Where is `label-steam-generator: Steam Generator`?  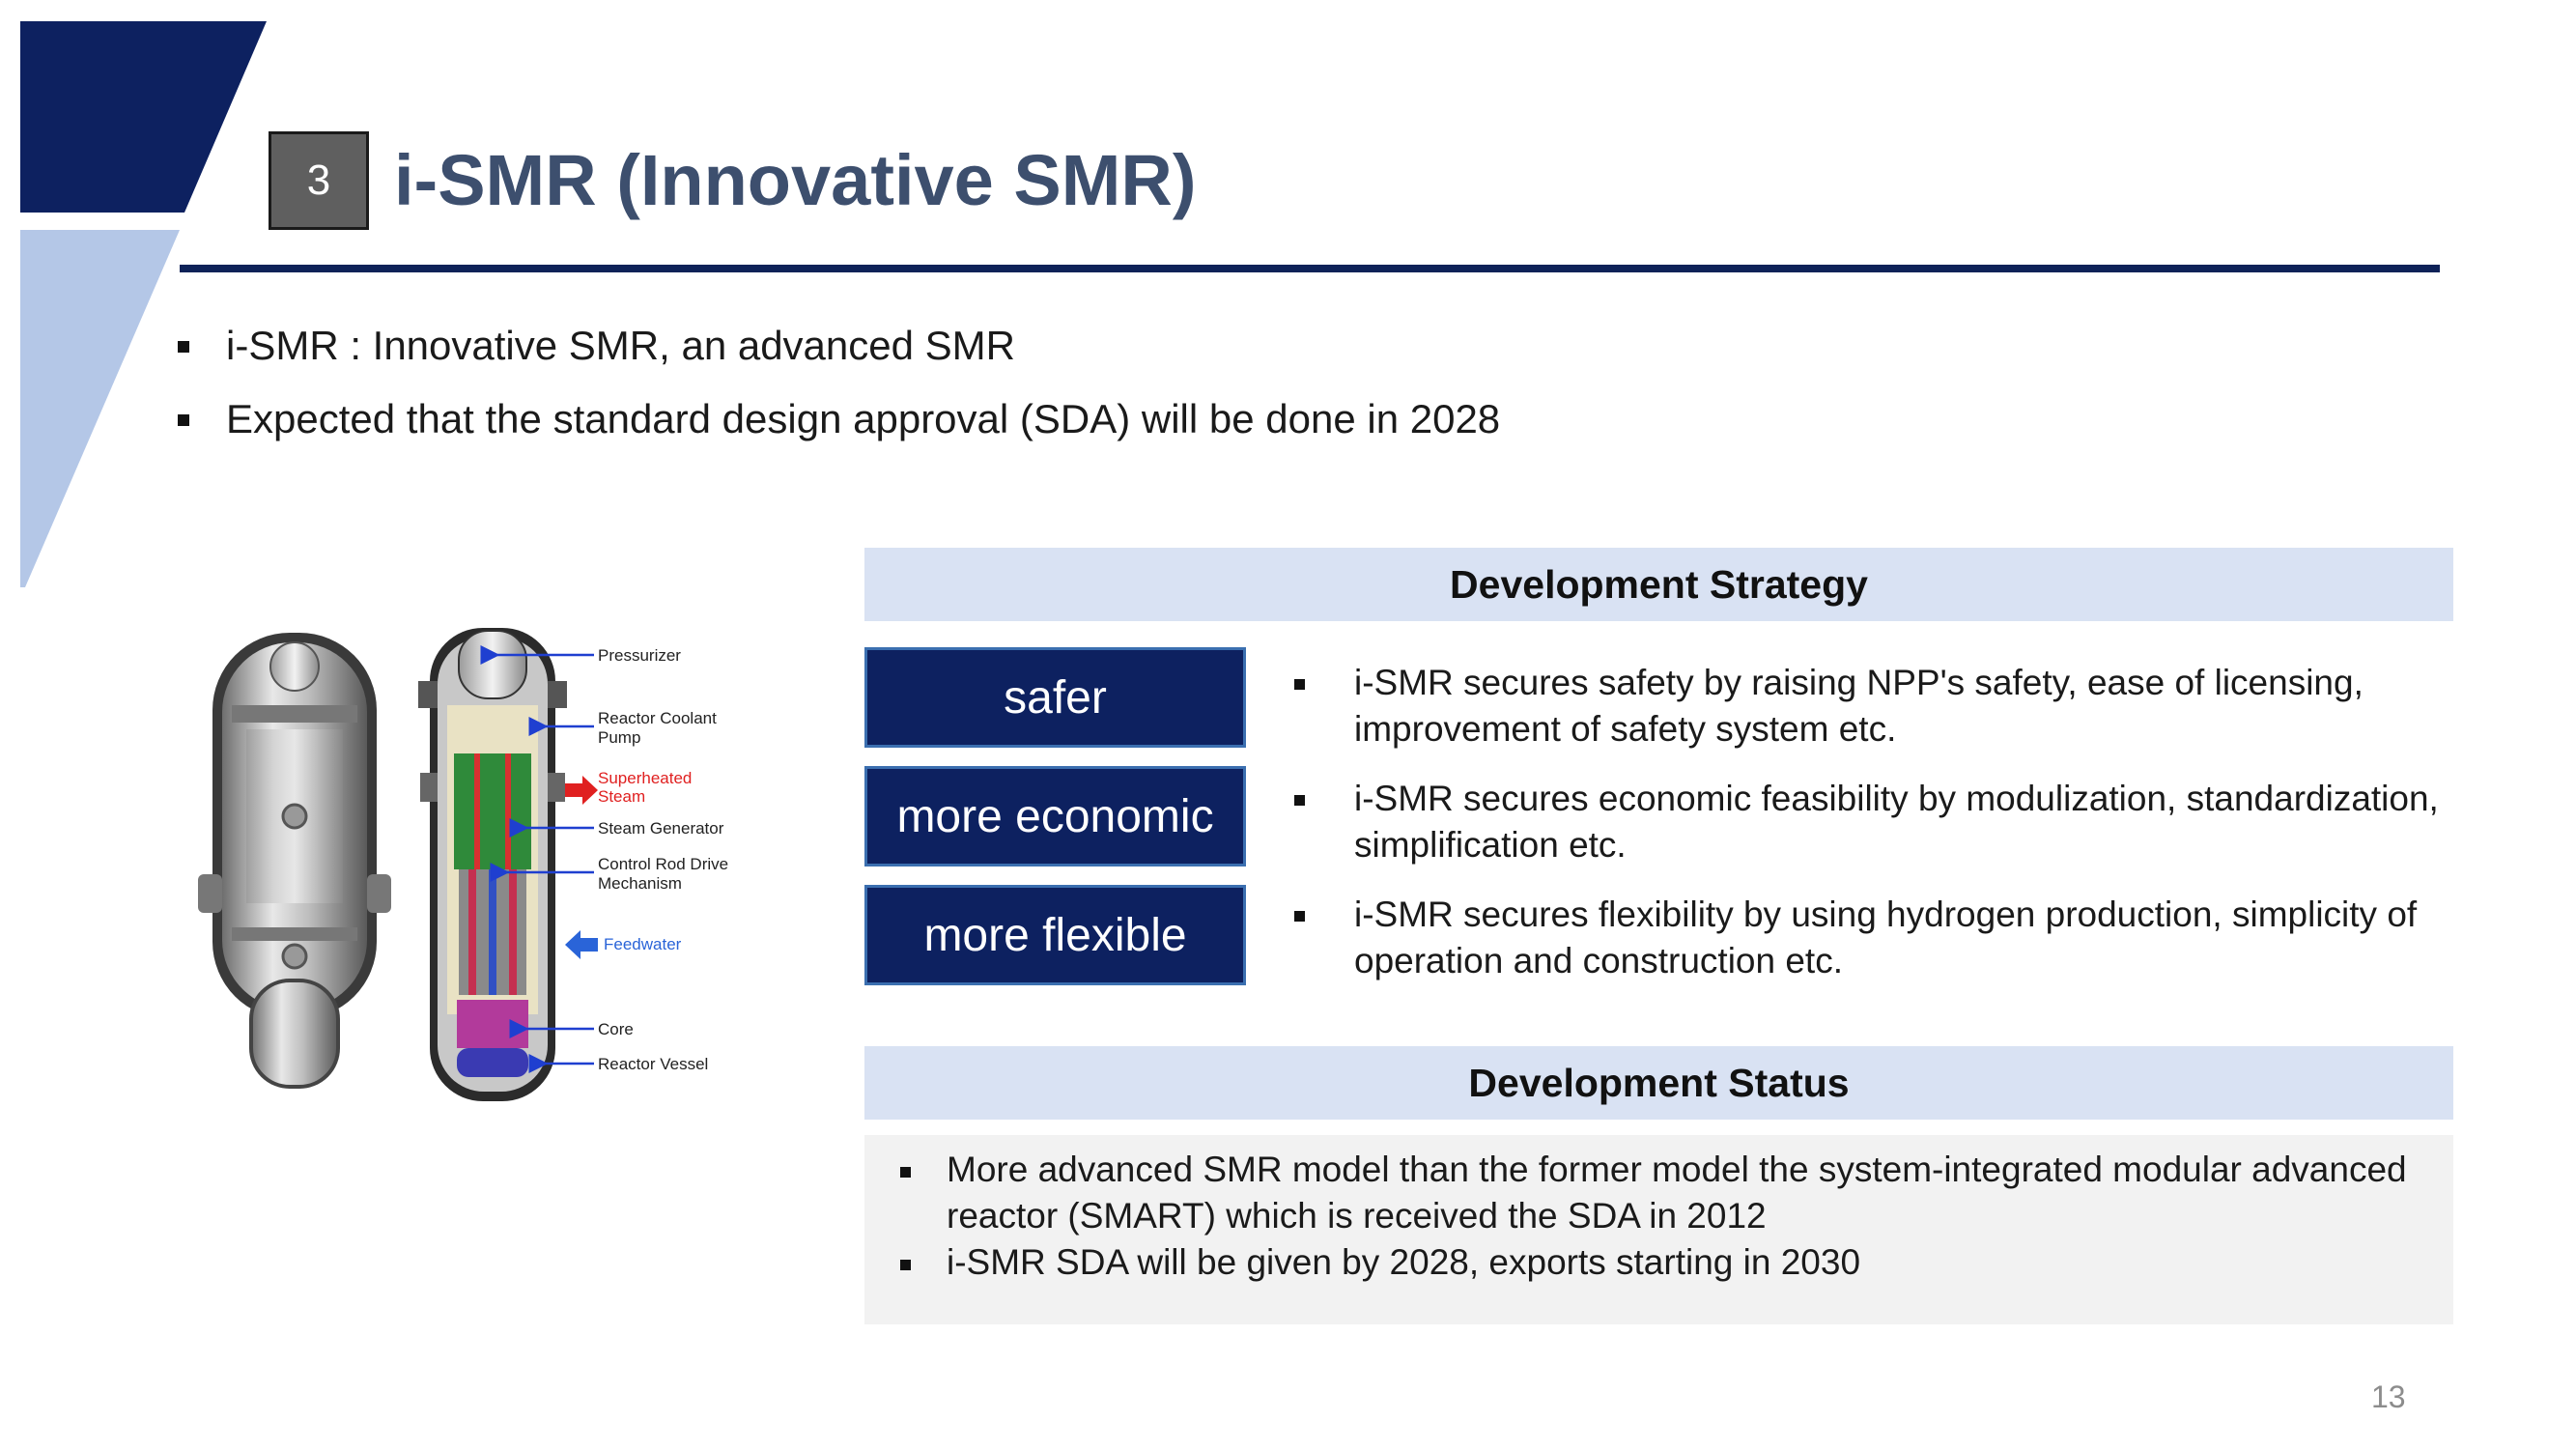
label-steam-generator: Steam Generator is located at coordinates (661, 828).